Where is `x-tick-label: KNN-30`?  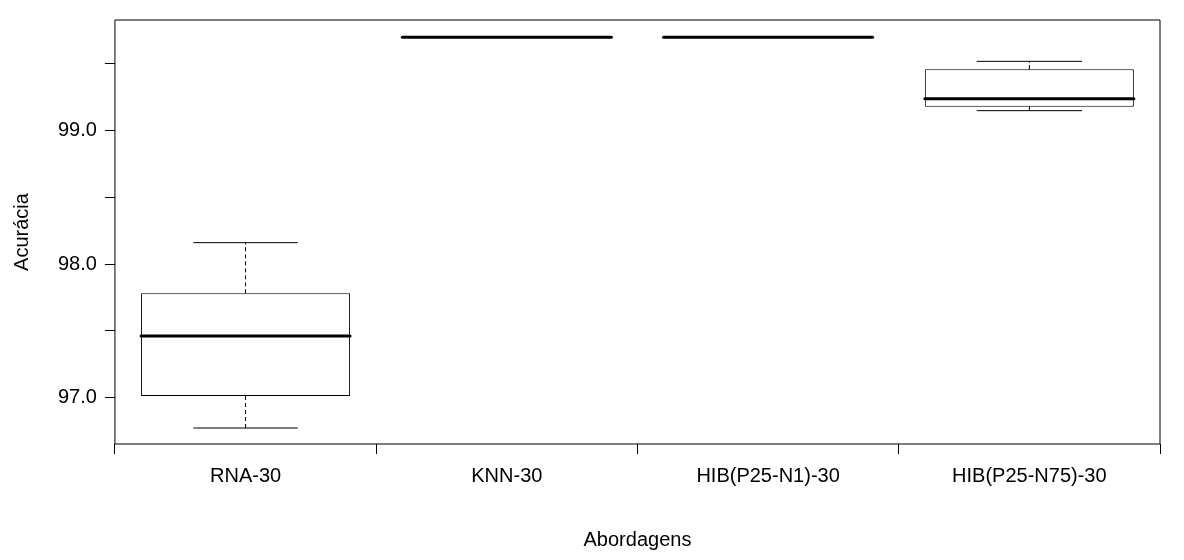
x-tick-label: KNN-30 is located at coordinates (507, 474).